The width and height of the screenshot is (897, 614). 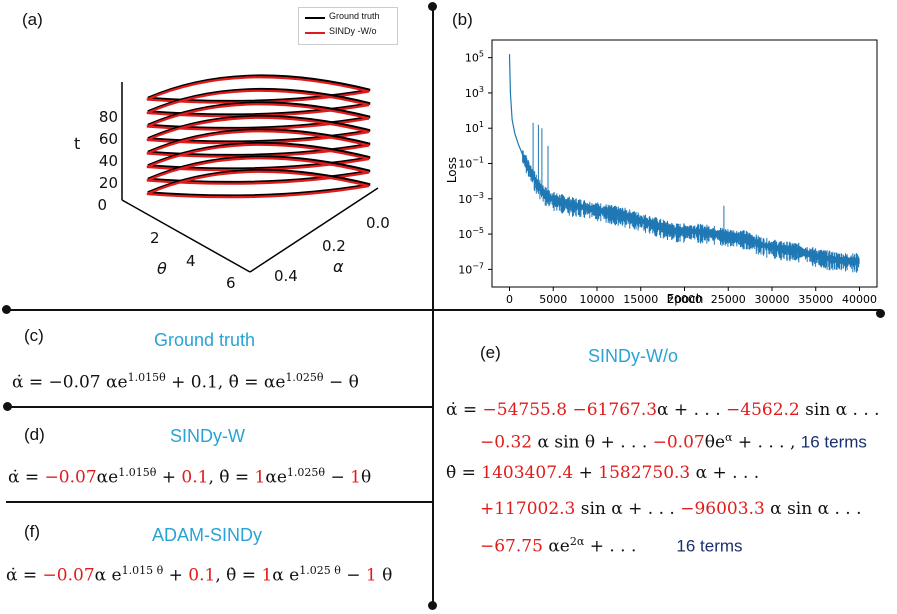 What do you see at coordinates (471, 198) in the screenshot?
I see `loss-y-tick-label: 10⁻³` at bounding box center [471, 198].